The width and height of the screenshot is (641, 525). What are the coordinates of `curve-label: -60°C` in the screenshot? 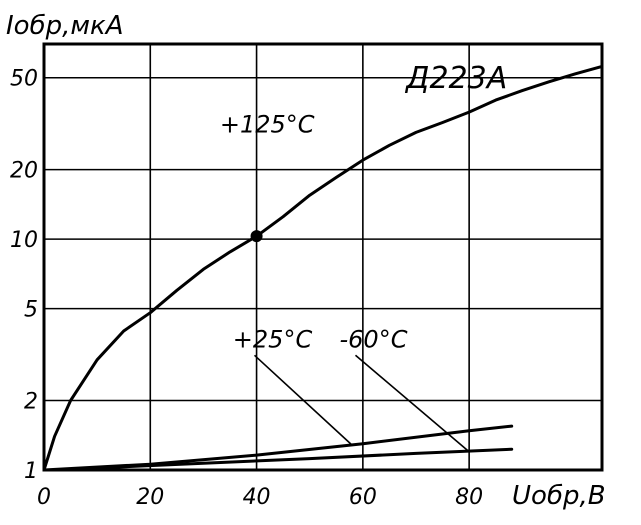 It's located at (374, 339).